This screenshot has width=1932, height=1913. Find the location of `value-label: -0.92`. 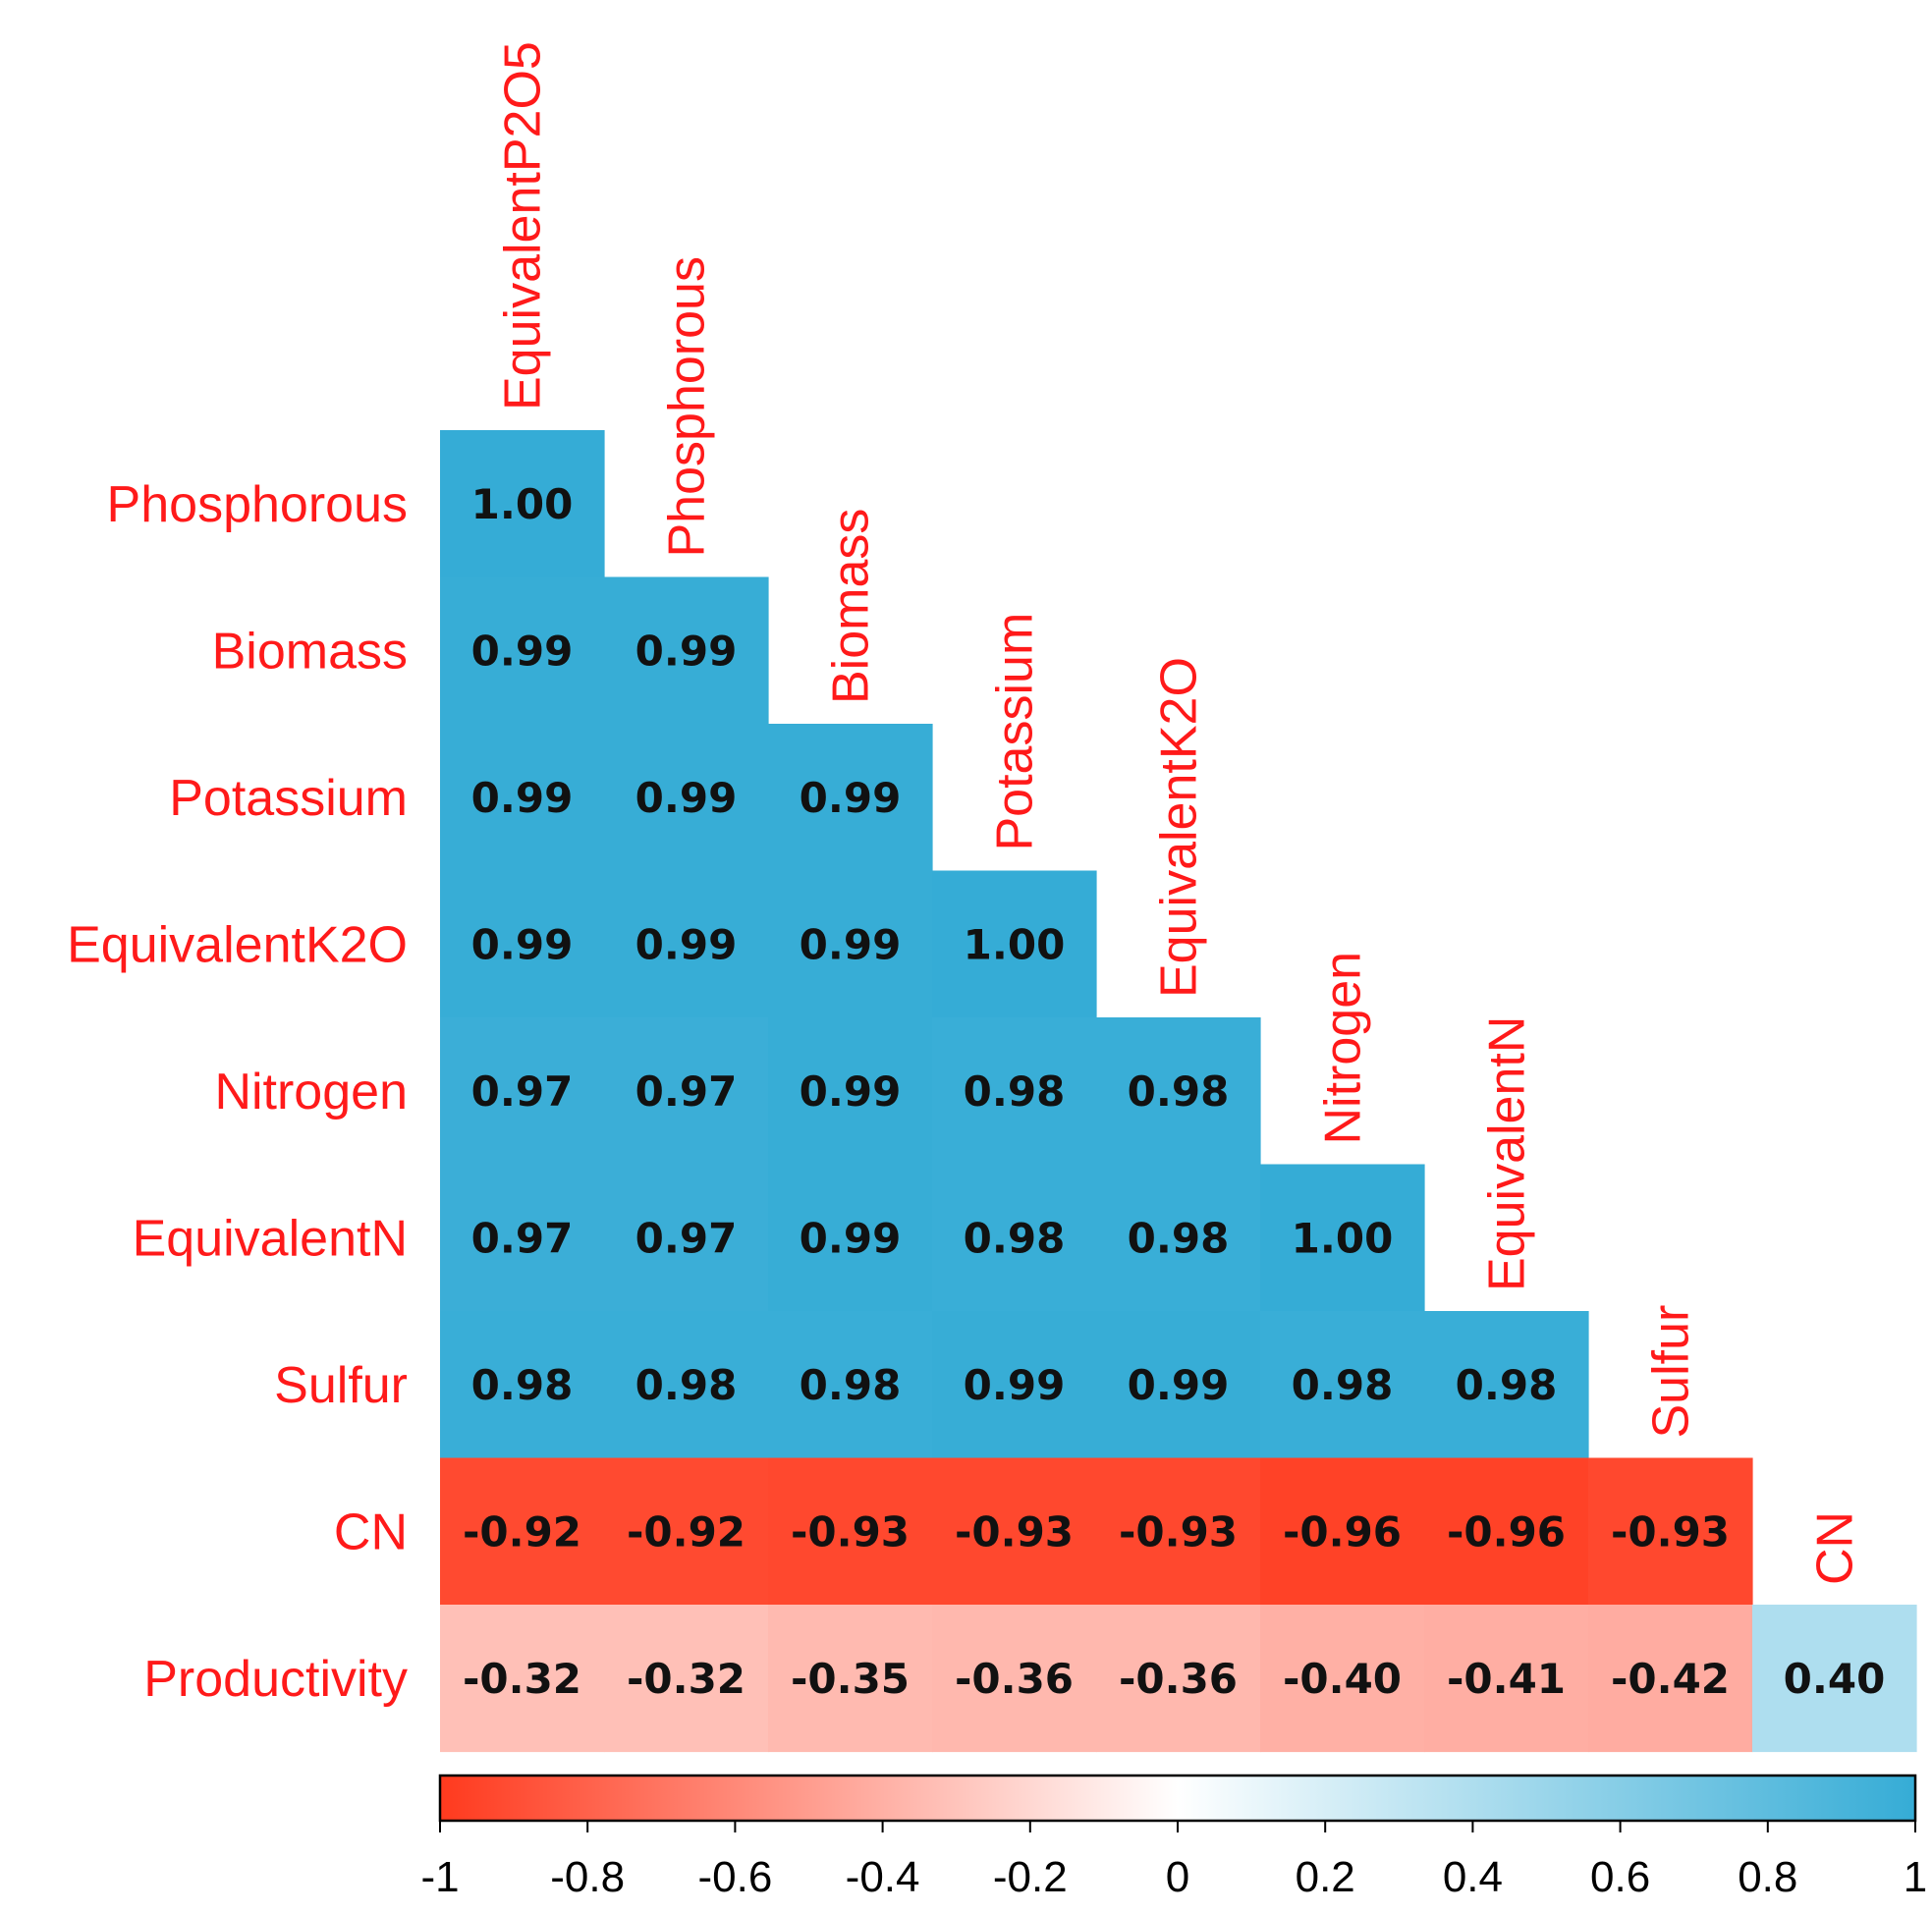

value-label: -0.92 is located at coordinates (686, 1531).